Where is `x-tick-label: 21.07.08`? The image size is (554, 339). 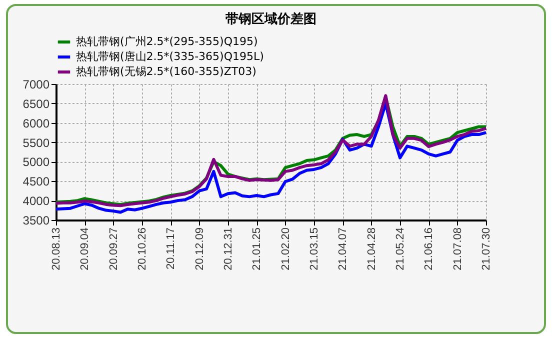
x-tick-label: 21.07.08 is located at coordinates (458, 249).